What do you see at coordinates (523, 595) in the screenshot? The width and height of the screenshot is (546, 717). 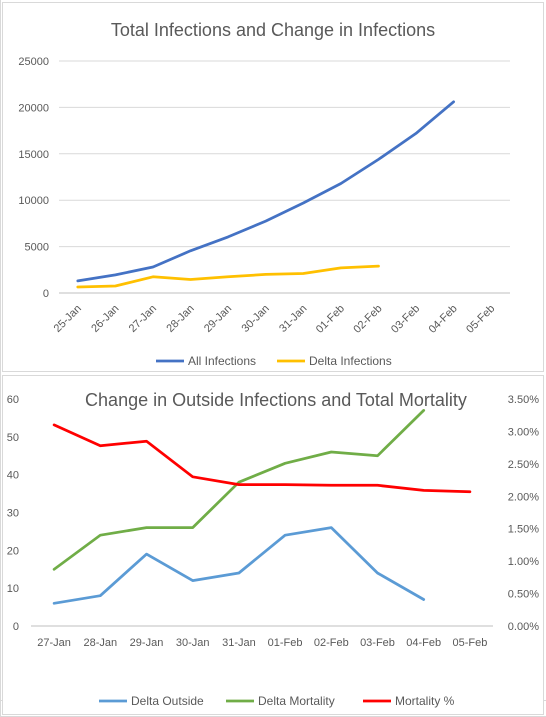 I see `y2-tick-label: 0.50%` at bounding box center [523, 595].